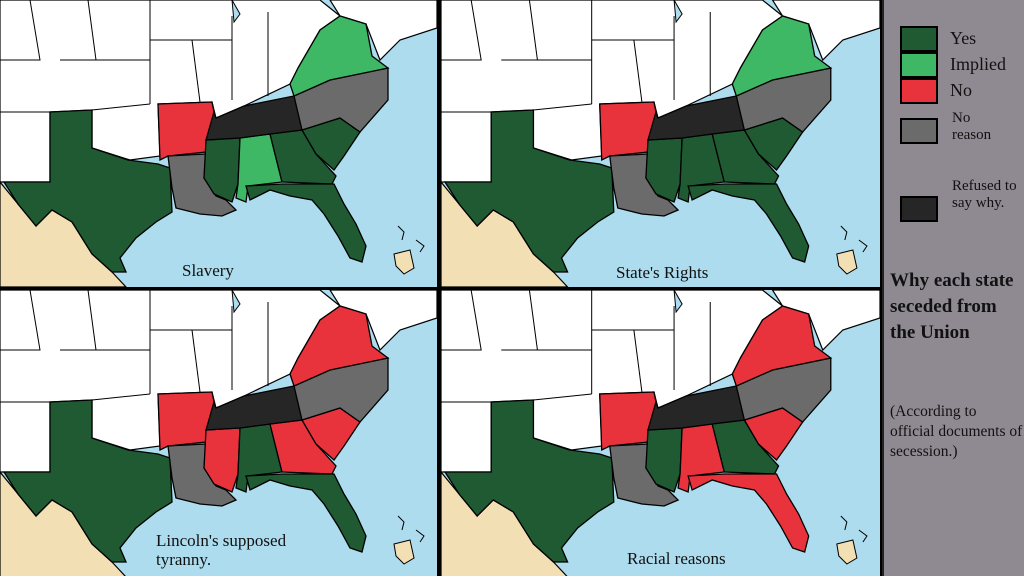 The width and height of the screenshot is (1024, 576). I want to click on legend-swatch-no, so click(919, 91).